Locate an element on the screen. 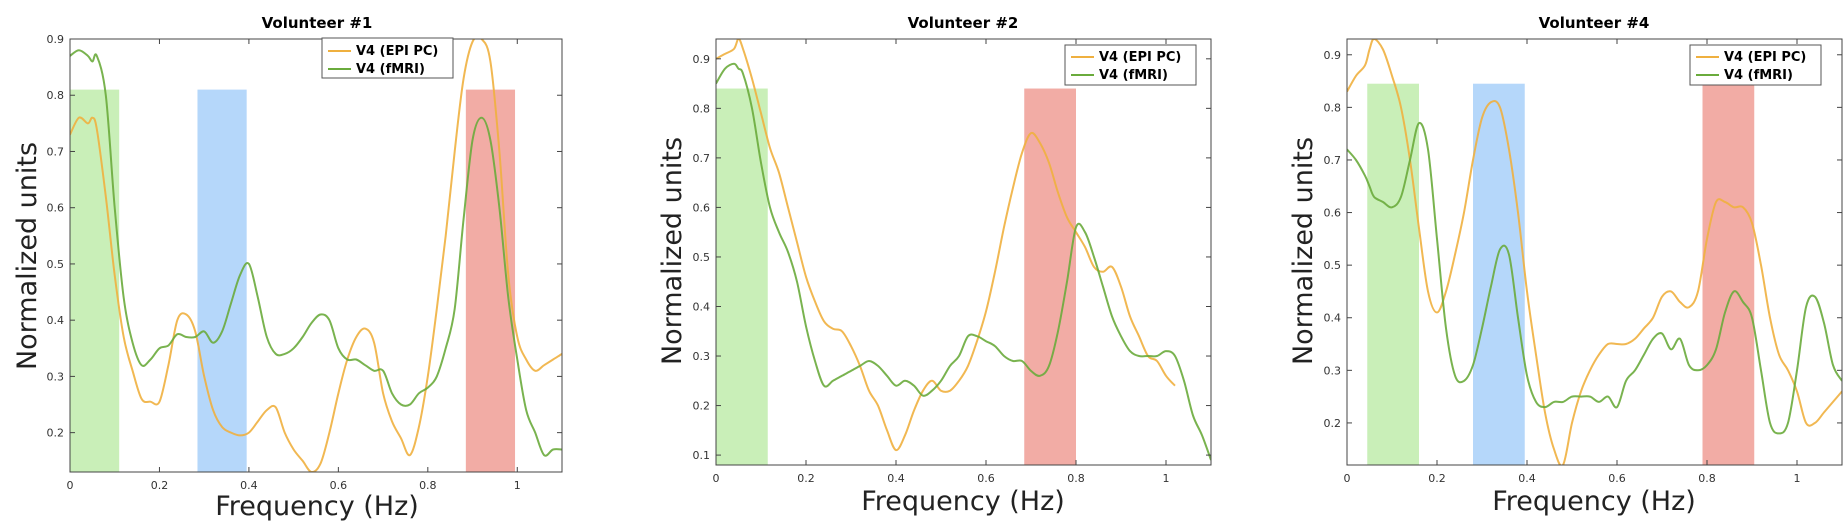 The height and width of the screenshot is (528, 1843). chart-title: Volunteer #4 is located at coordinates (1594, 23).